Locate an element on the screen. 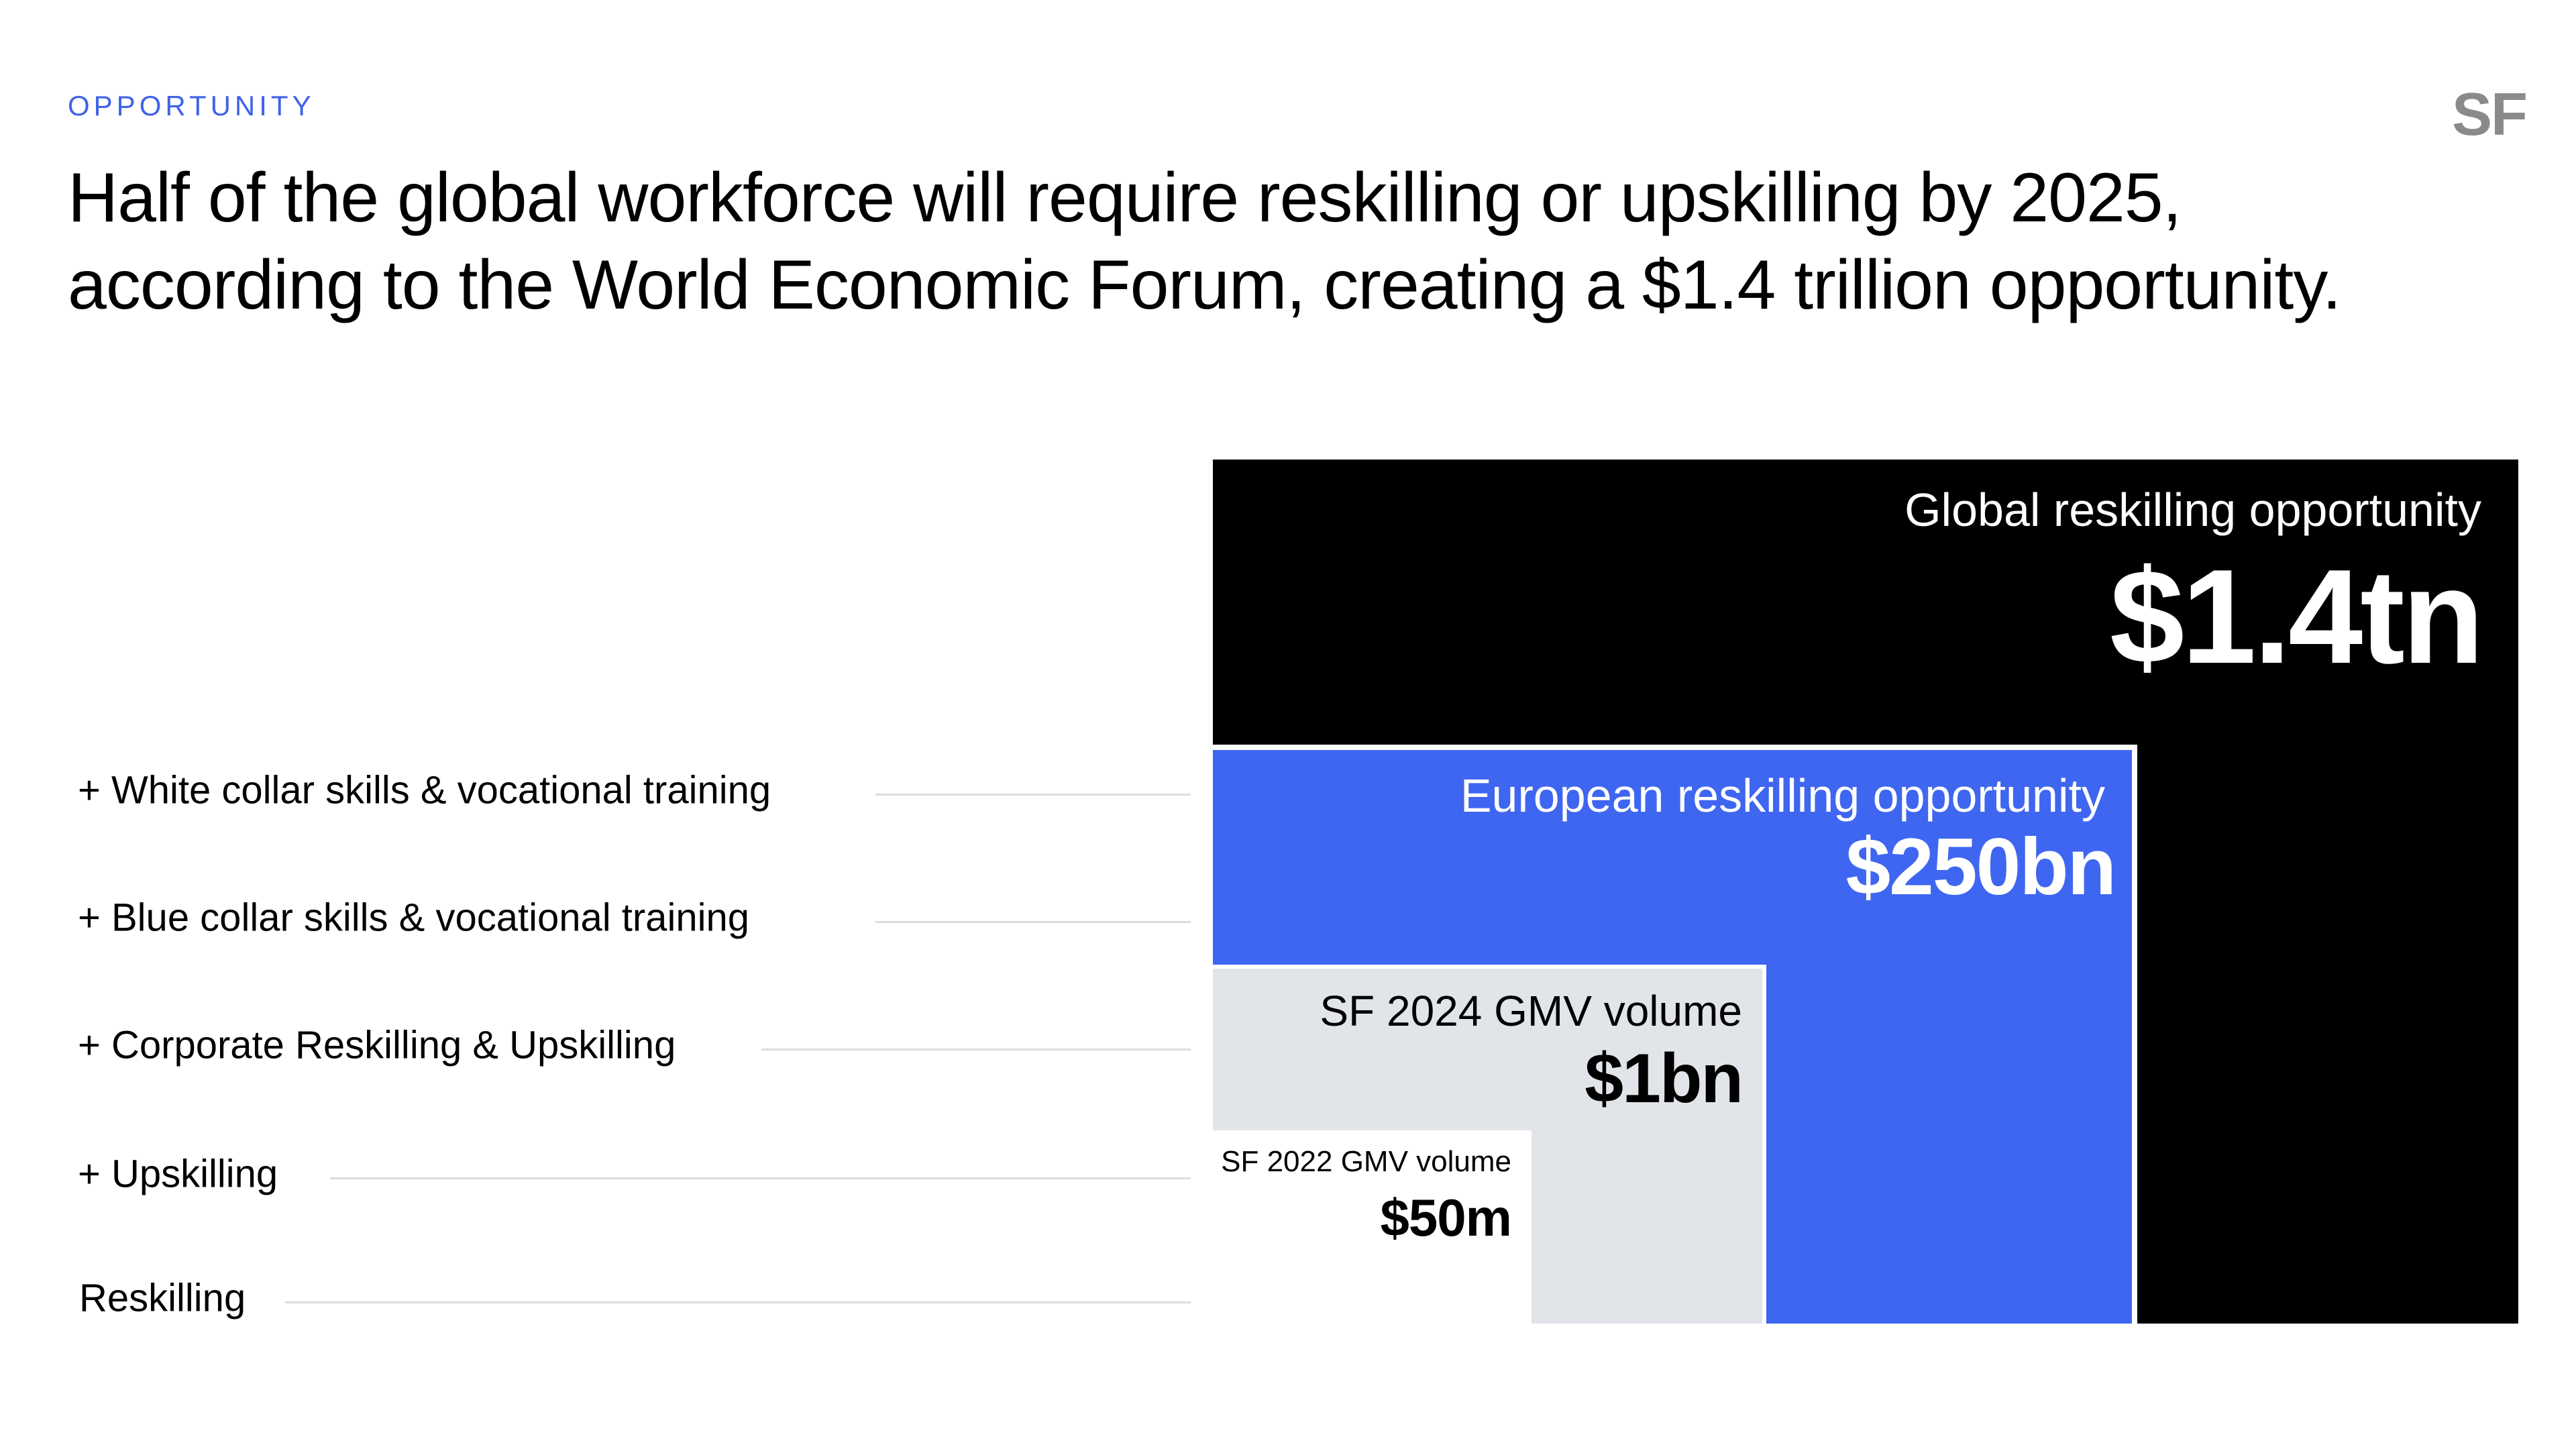 This screenshot has height=1449, width=2576. box-europe-caption: European reskilling opportunity is located at coordinates (1782, 795).